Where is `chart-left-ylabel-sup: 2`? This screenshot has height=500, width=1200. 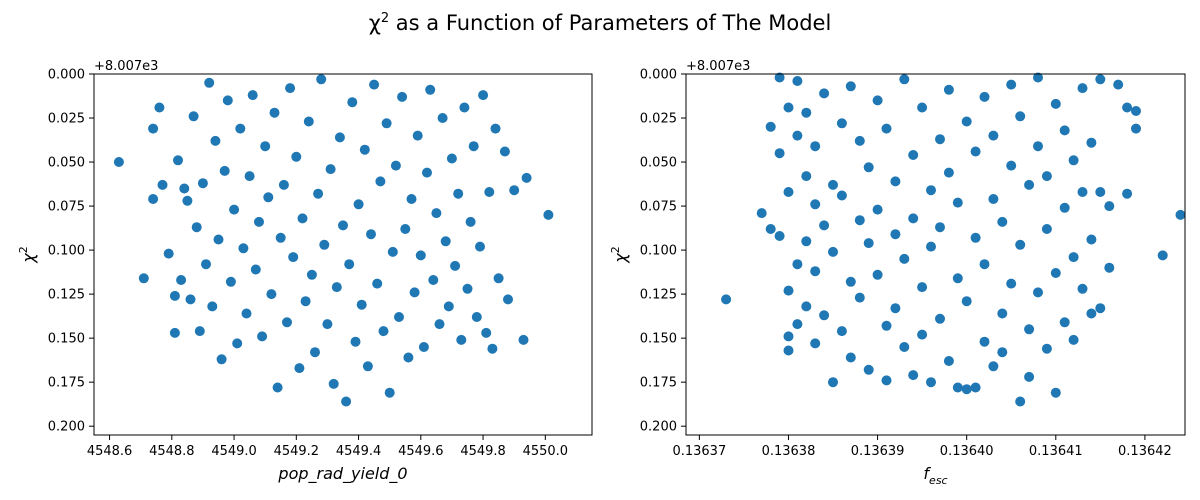 chart-left-ylabel-sup: 2 is located at coordinates (23, 249).